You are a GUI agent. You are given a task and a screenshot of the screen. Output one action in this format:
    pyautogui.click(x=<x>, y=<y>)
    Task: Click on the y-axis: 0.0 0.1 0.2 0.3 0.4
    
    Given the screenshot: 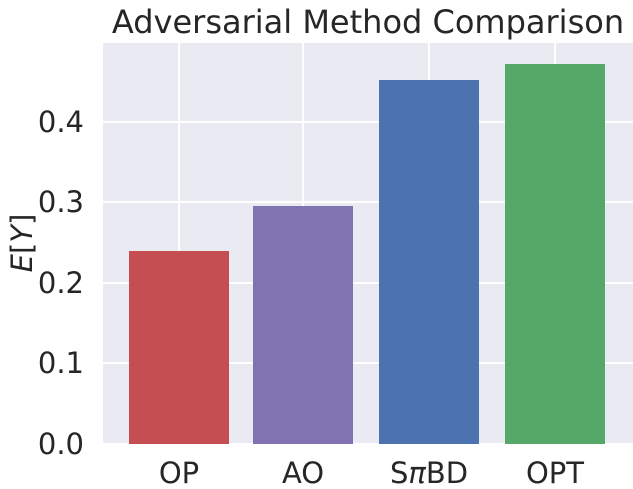 What is the action you would take?
    pyautogui.click(x=47, y=251)
    